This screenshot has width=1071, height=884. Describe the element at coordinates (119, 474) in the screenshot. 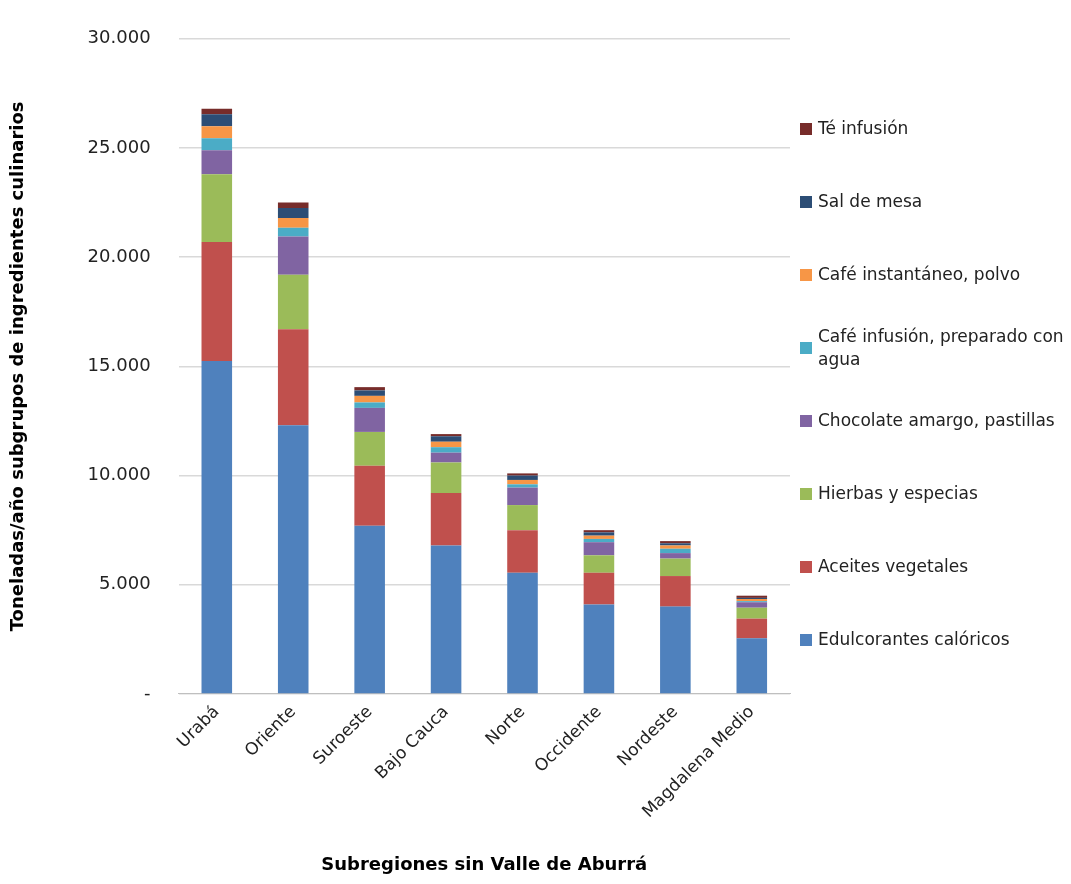

I see `y-tick-label: 10.000` at that location.